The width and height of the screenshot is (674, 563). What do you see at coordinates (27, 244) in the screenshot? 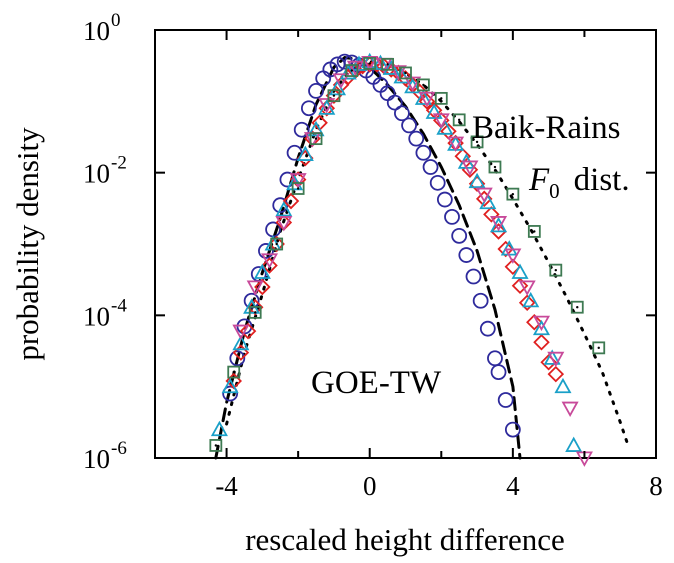
I see `y-axis-label: probability density` at bounding box center [27, 244].